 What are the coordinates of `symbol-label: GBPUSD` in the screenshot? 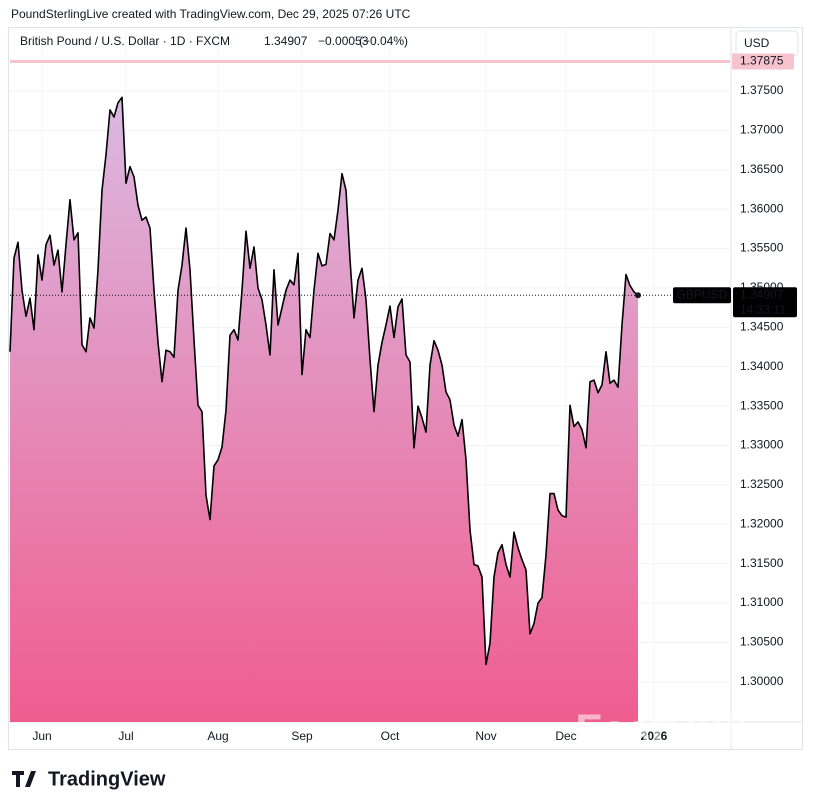 It's located at (702, 294).